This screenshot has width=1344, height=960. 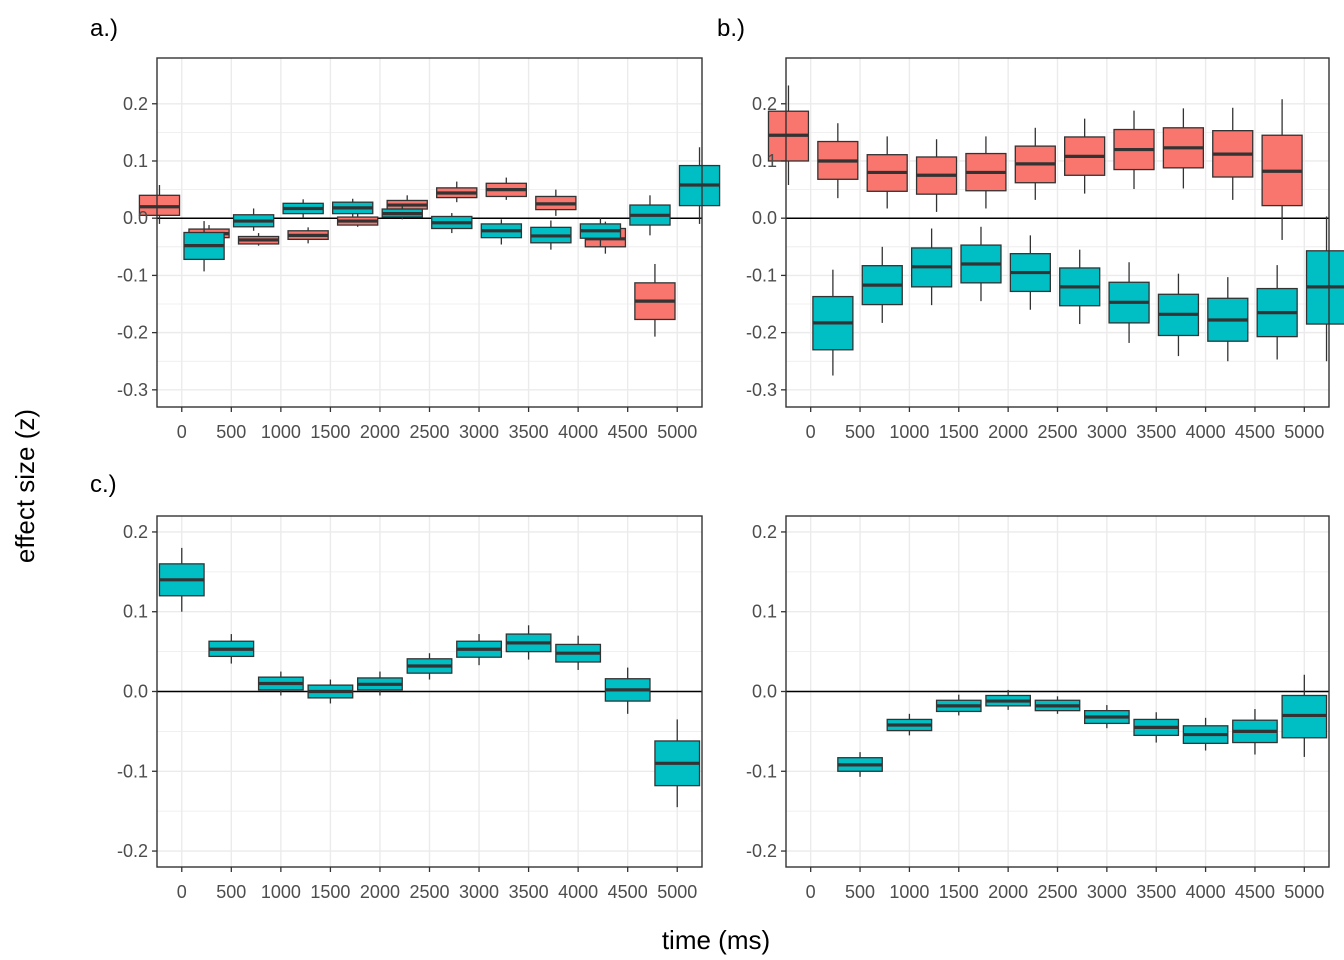 What do you see at coordinates (25, 486) in the screenshot?
I see `y-axis-title: effect size (z)` at bounding box center [25, 486].